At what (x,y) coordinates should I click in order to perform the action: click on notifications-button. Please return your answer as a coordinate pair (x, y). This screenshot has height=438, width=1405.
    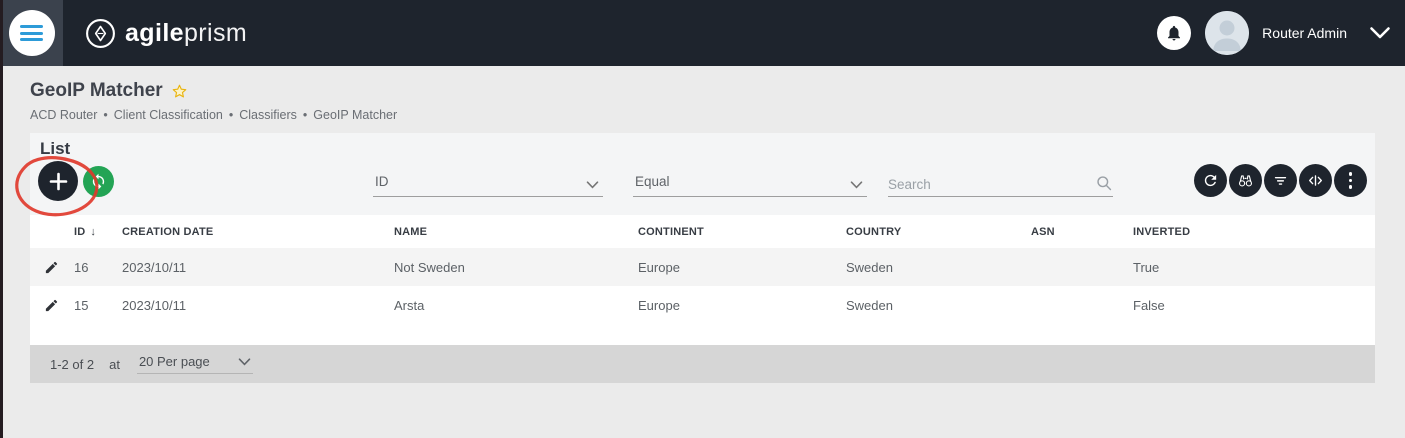
    Looking at the image, I should click on (1174, 33).